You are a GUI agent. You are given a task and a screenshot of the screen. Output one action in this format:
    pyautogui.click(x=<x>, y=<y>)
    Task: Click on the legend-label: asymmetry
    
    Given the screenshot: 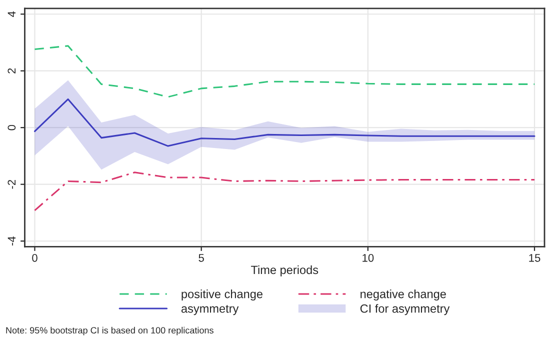 What is the action you would take?
    pyautogui.click(x=210, y=310)
    